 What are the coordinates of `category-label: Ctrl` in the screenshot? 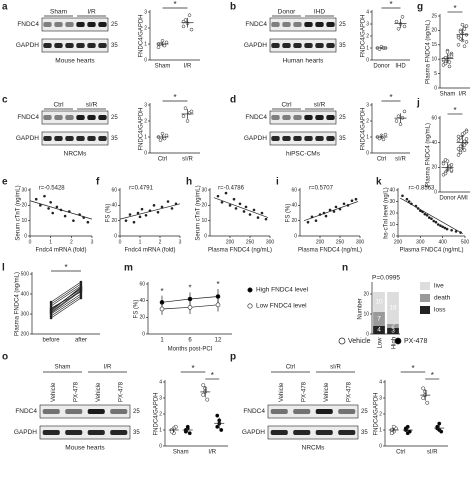 It's located at (162, 160).